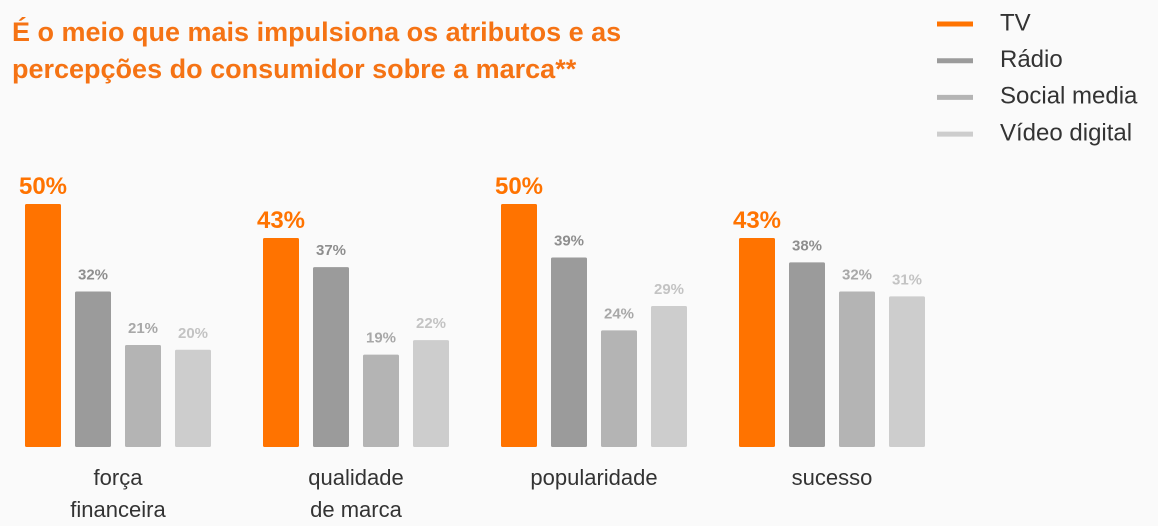 This screenshot has width=1158, height=526. What do you see at coordinates (1069, 96) in the screenshot?
I see `legend-label: Social media` at bounding box center [1069, 96].